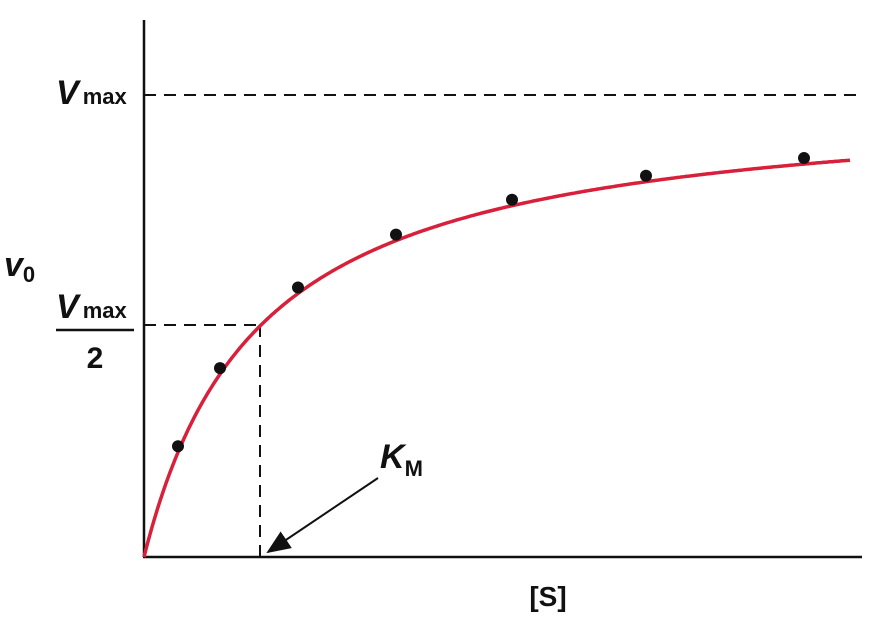  Describe the element at coordinates (322, 515) in the screenshot. I see `km-arrow` at that location.